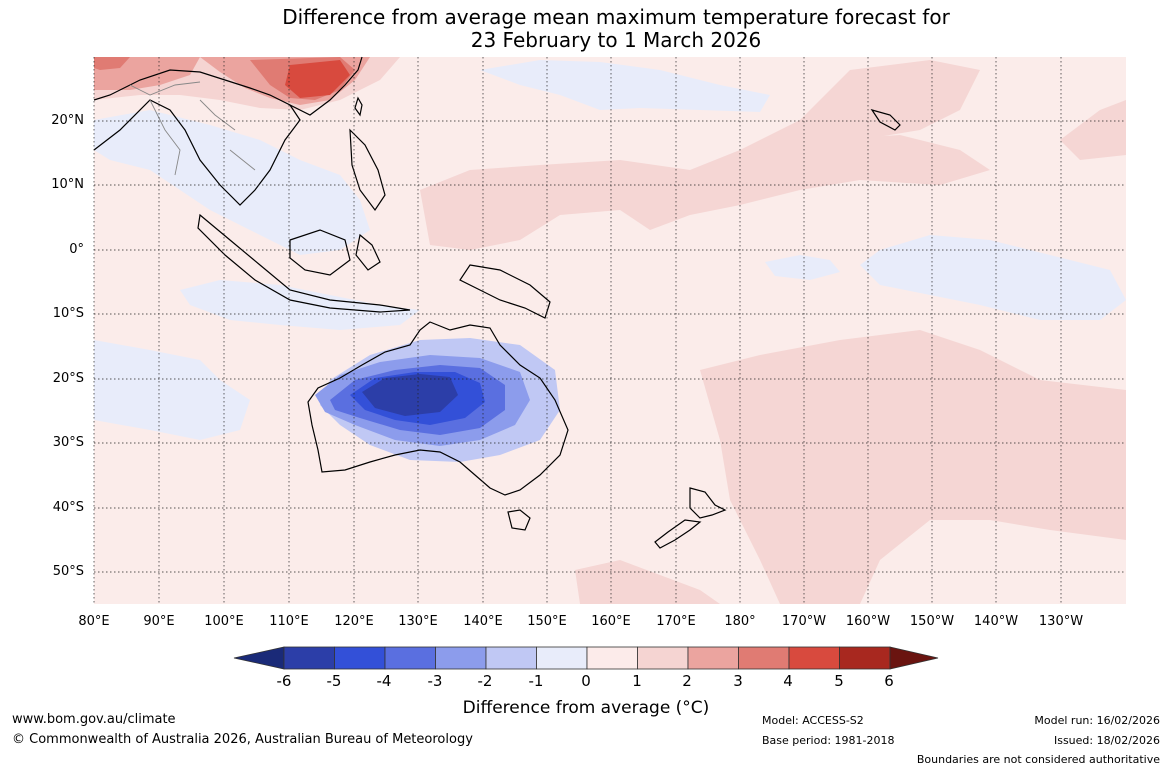 The image size is (1173, 770). I want to click on colorbar-tick-5: 5, so click(839, 681).